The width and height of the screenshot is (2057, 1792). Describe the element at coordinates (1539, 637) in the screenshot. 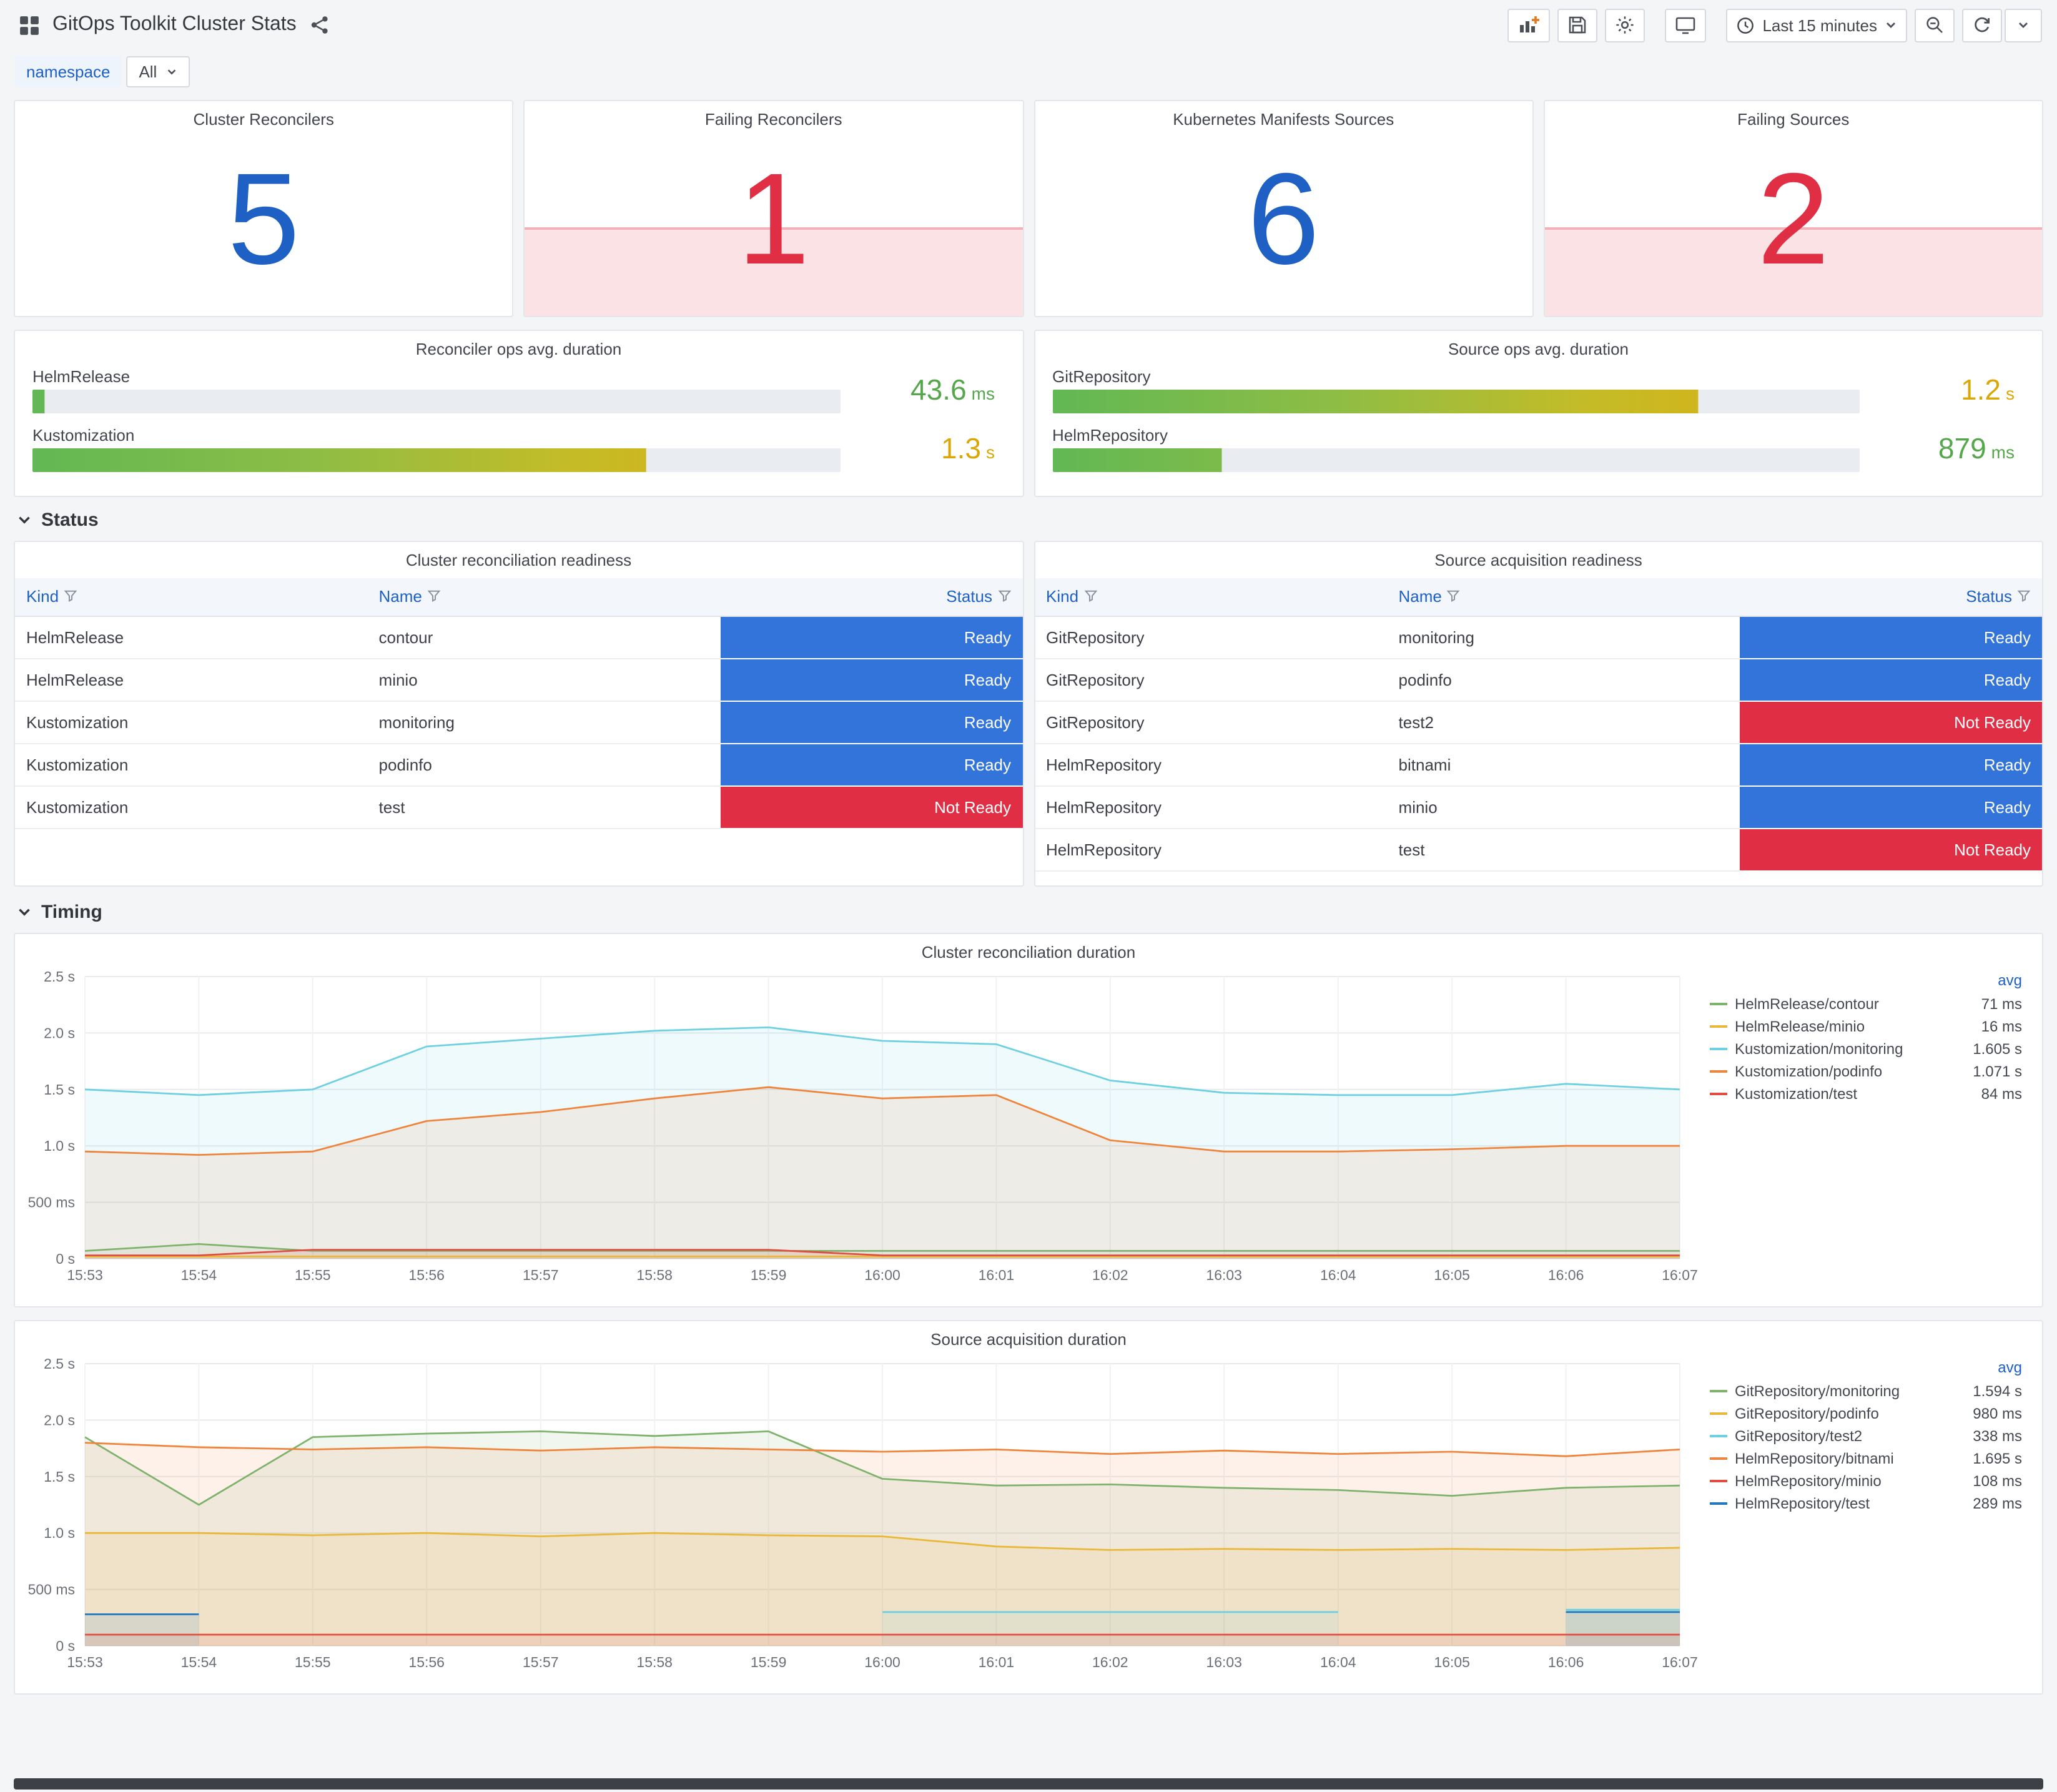

I see `table-row: GitRepository monitoring Ready` at that location.